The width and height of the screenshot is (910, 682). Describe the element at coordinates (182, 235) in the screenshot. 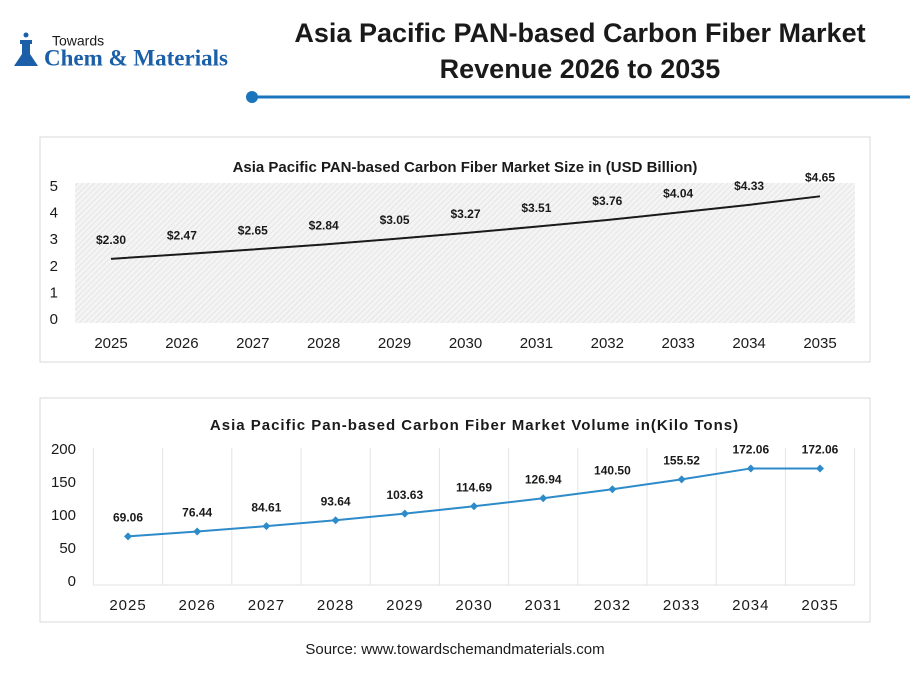

I see `data-label: $2.47` at that location.